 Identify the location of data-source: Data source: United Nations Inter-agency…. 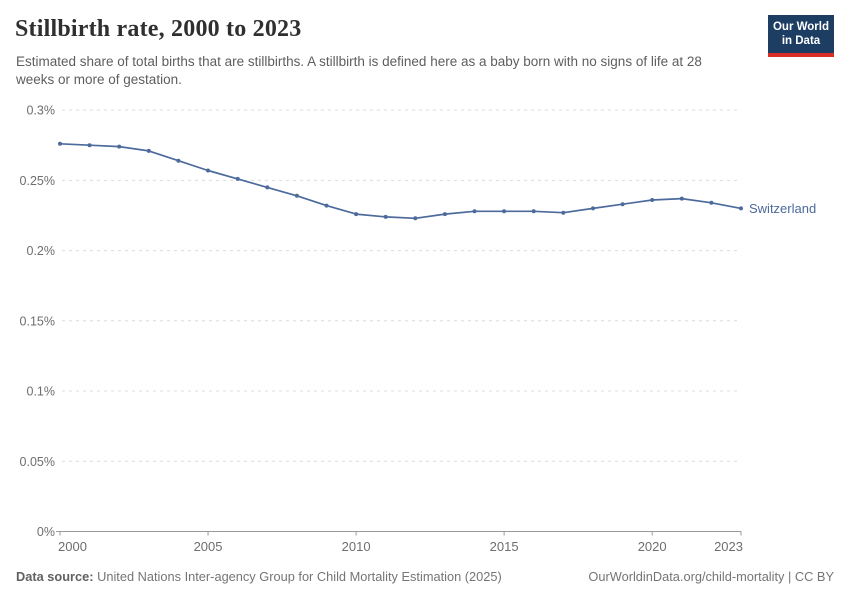
(259, 576).